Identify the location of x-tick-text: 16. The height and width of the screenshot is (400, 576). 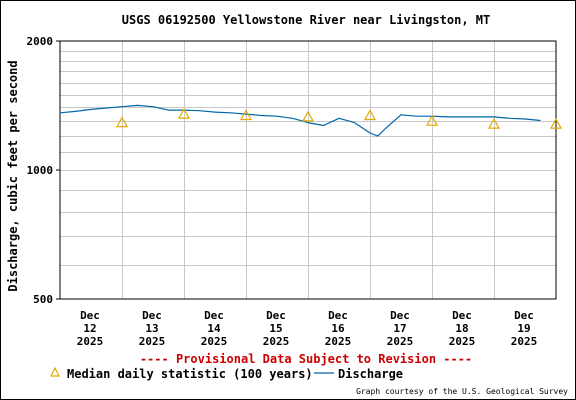
(338, 328).